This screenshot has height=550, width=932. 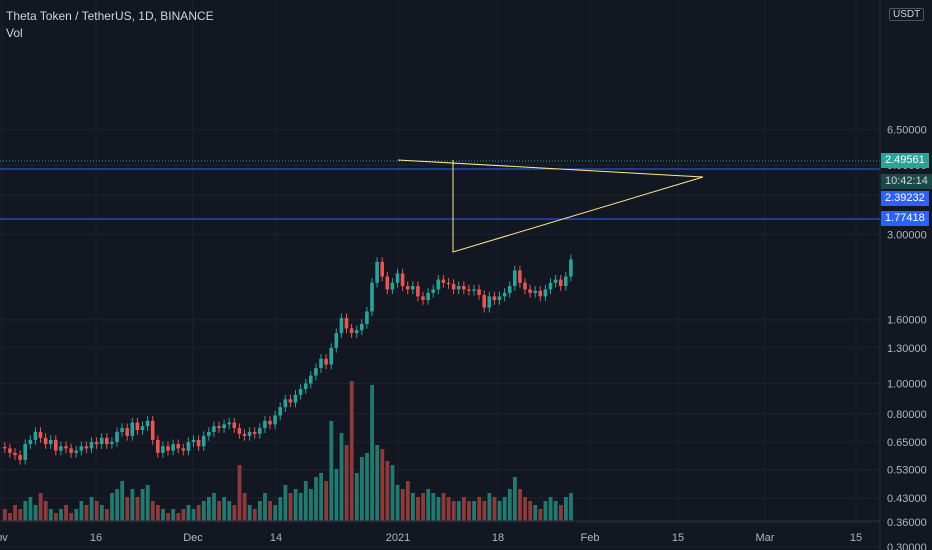 What do you see at coordinates (550, 206) in the screenshot?
I see `triangle-pattern` at bounding box center [550, 206].